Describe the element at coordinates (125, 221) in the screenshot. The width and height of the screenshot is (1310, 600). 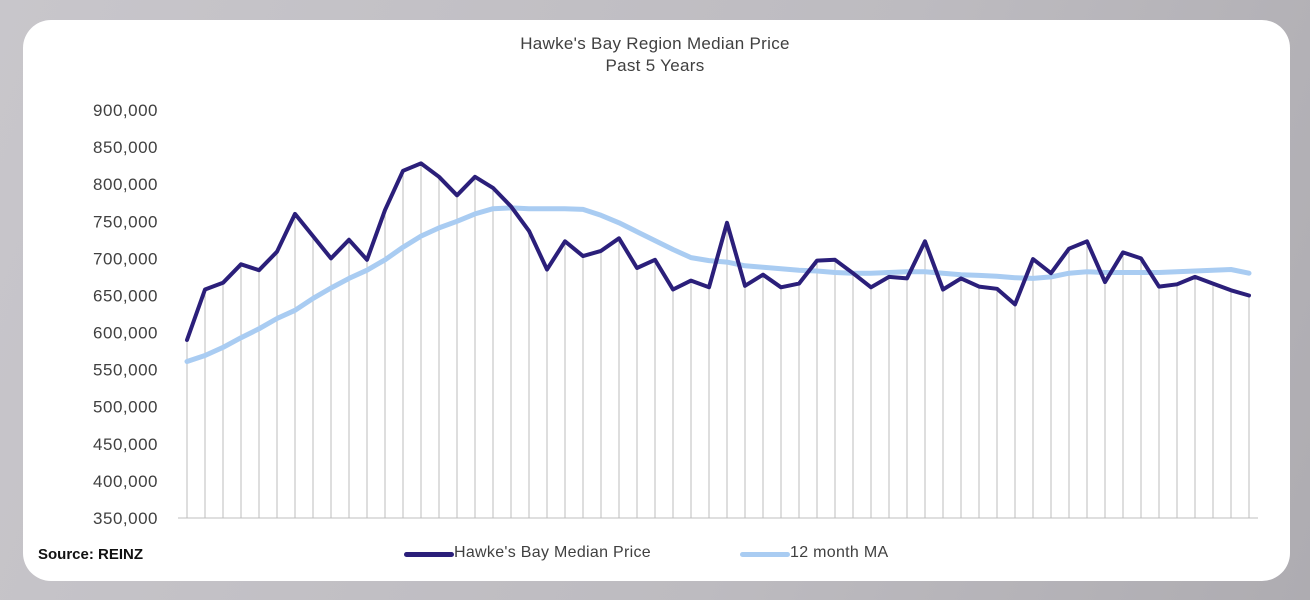
I see `y-tick-label: 750,000` at that location.